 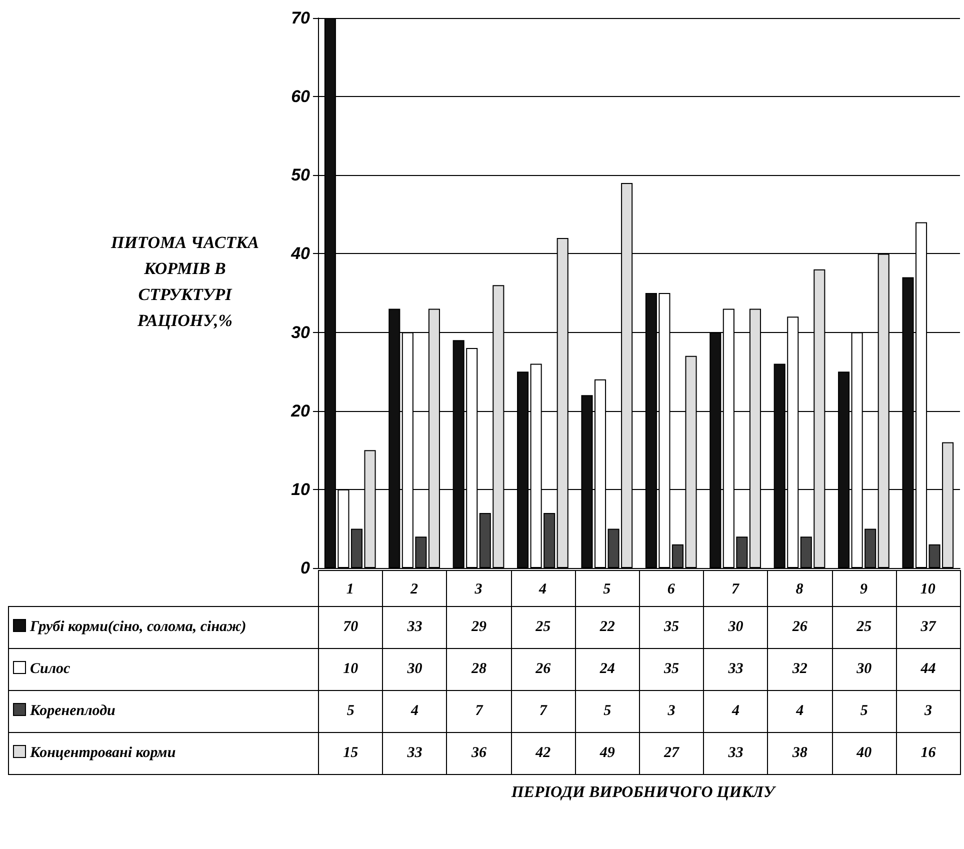 What do you see at coordinates (163, 753) in the screenshot?
I see `legend-label: Концентровані корми` at bounding box center [163, 753].